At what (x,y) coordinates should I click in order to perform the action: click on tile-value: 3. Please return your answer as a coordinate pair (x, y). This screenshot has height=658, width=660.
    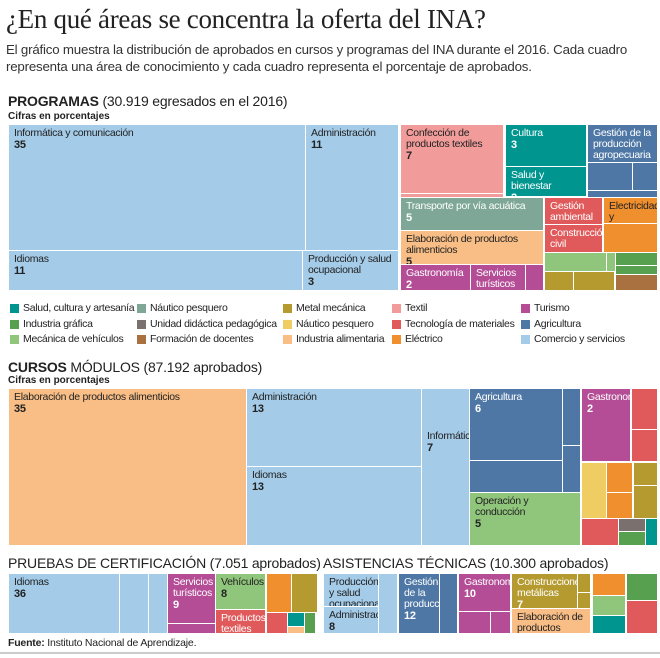
    Looking at the image, I should click on (514, 145).